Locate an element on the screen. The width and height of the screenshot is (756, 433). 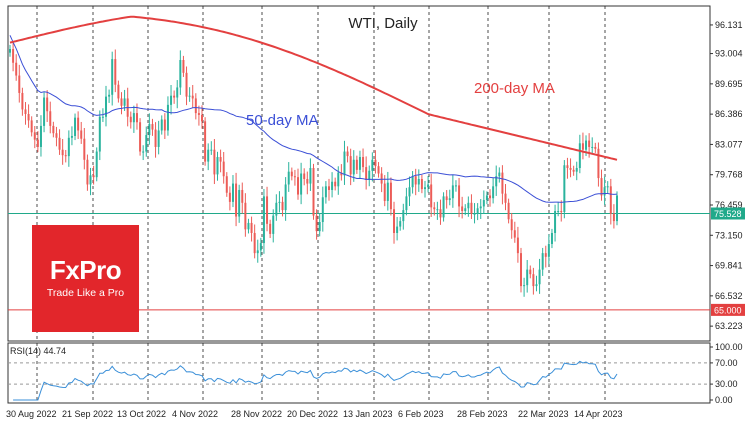
x-tick-label: 20 Dec 2022 is located at coordinates (312, 414).